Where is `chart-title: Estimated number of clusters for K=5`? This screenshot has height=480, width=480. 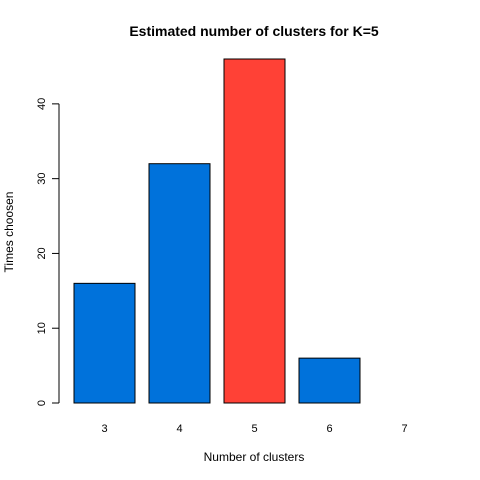 chart-title: Estimated number of clusters for K=5 is located at coordinates (254, 31).